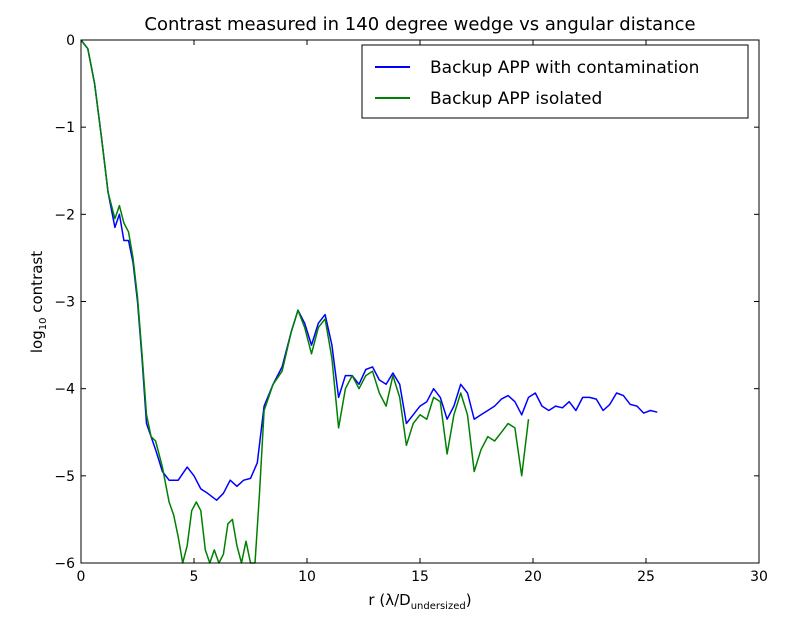 Image resolution: width=797 pixels, height=620 pixels. Describe the element at coordinates (37, 341) in the screenshot. I see `y-axis-label-main: log` at that location.